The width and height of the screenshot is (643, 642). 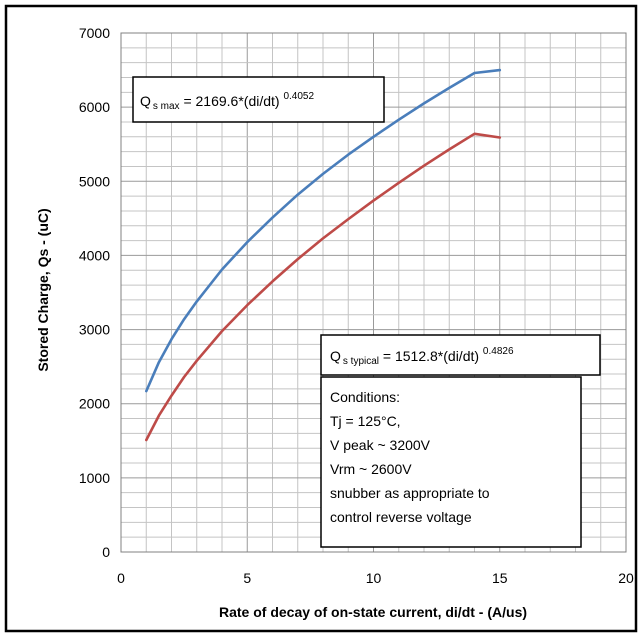 I want to click on x-tick-label: 5, so click(x=247, y=578).